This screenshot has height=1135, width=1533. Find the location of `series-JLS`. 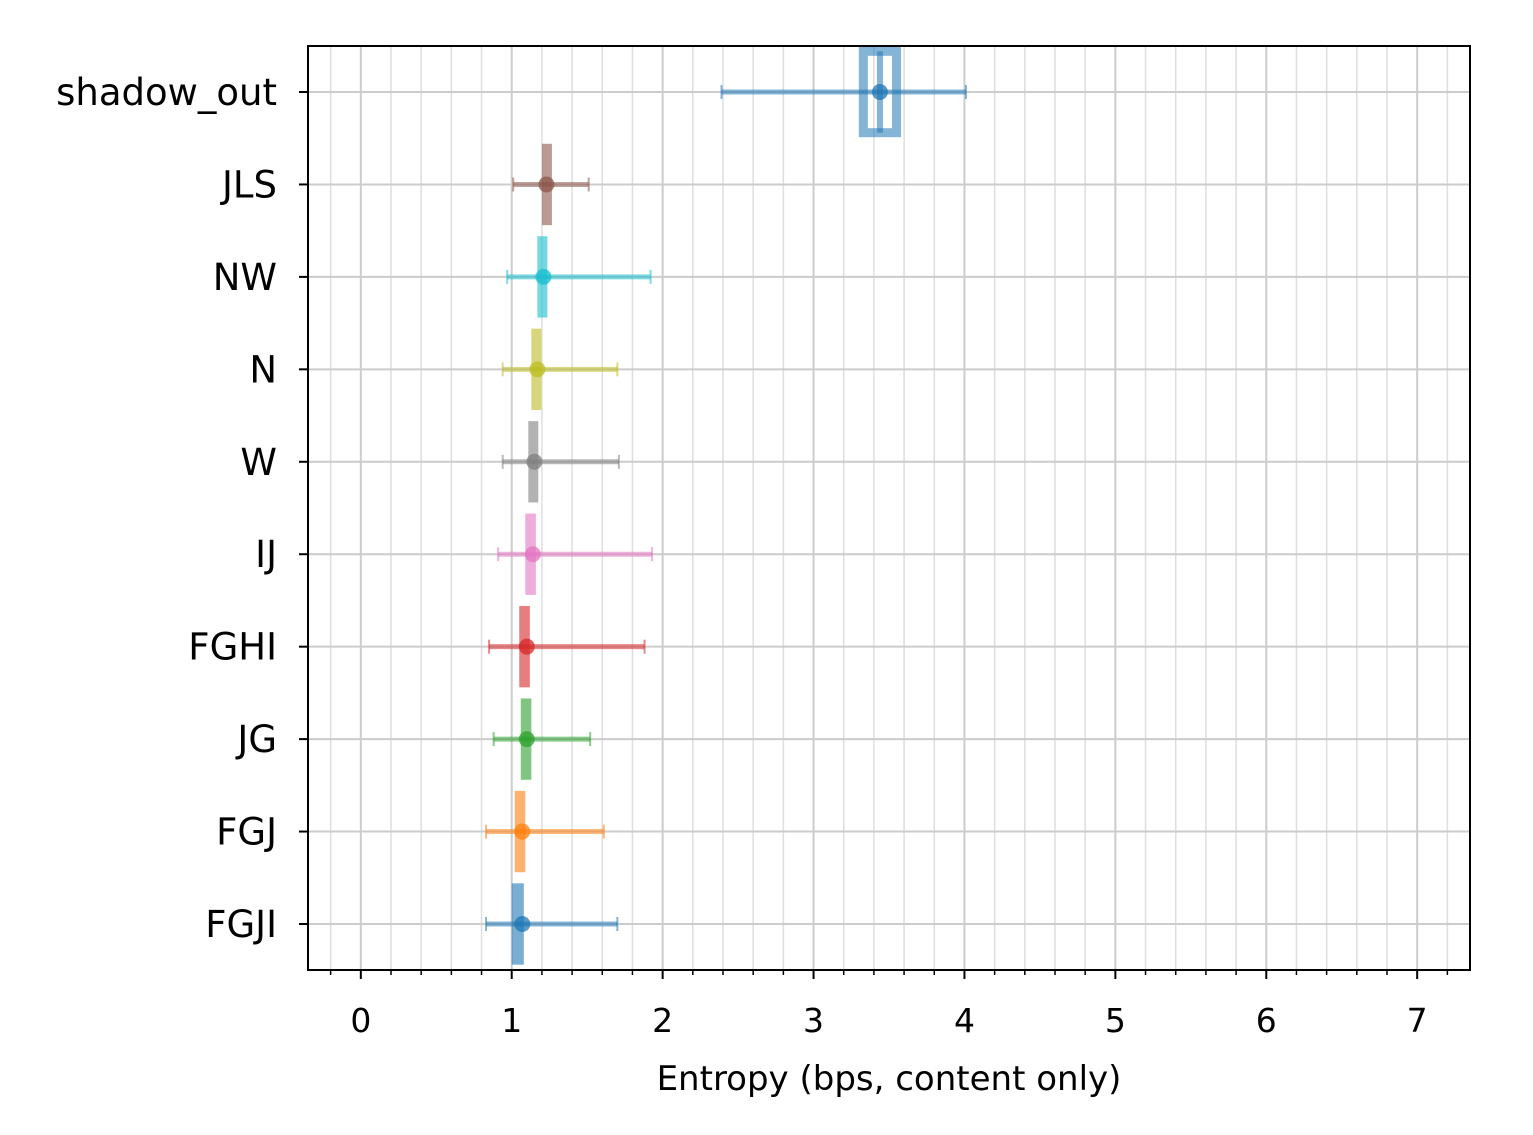

series-JLS is located at coordinates (551, 184).